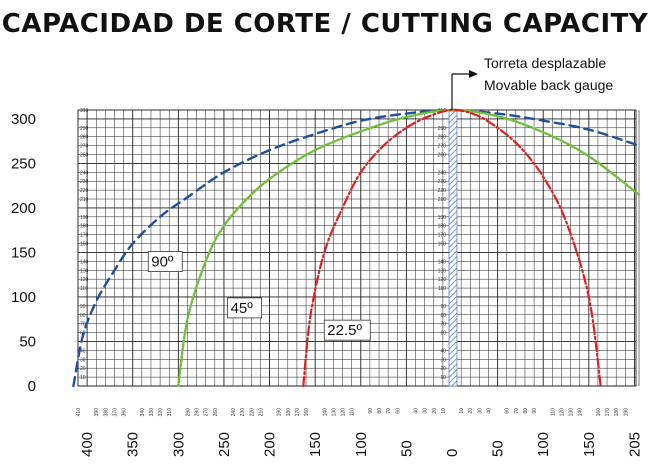  I want to click on gauge-label-es: Torreta desplazable, so click(545, 63).